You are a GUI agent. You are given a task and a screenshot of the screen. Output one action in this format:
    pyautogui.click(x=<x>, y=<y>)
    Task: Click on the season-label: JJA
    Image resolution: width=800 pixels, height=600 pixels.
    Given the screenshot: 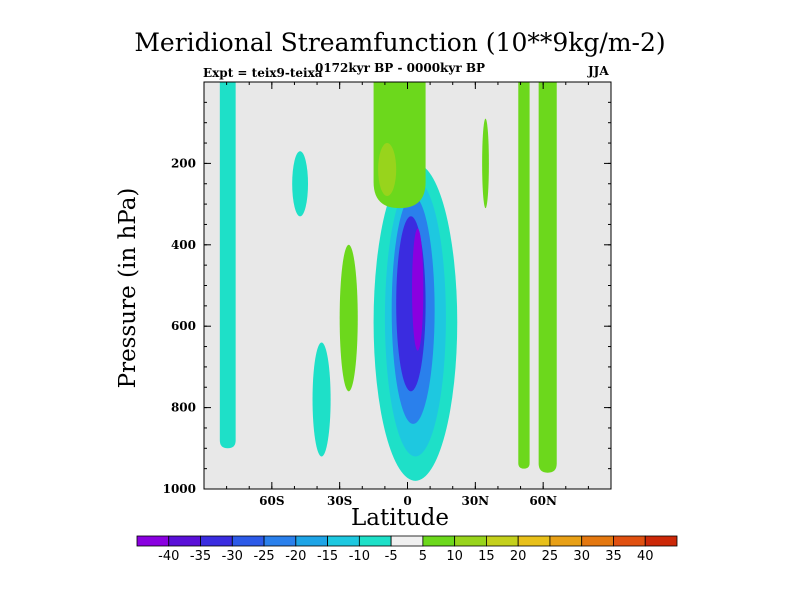 What is the action you would take?
    pyautogui.click(x=598, y=71)
    